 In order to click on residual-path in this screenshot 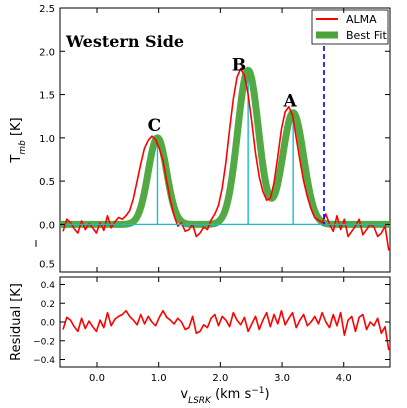, I will do `click(226, 330)`.